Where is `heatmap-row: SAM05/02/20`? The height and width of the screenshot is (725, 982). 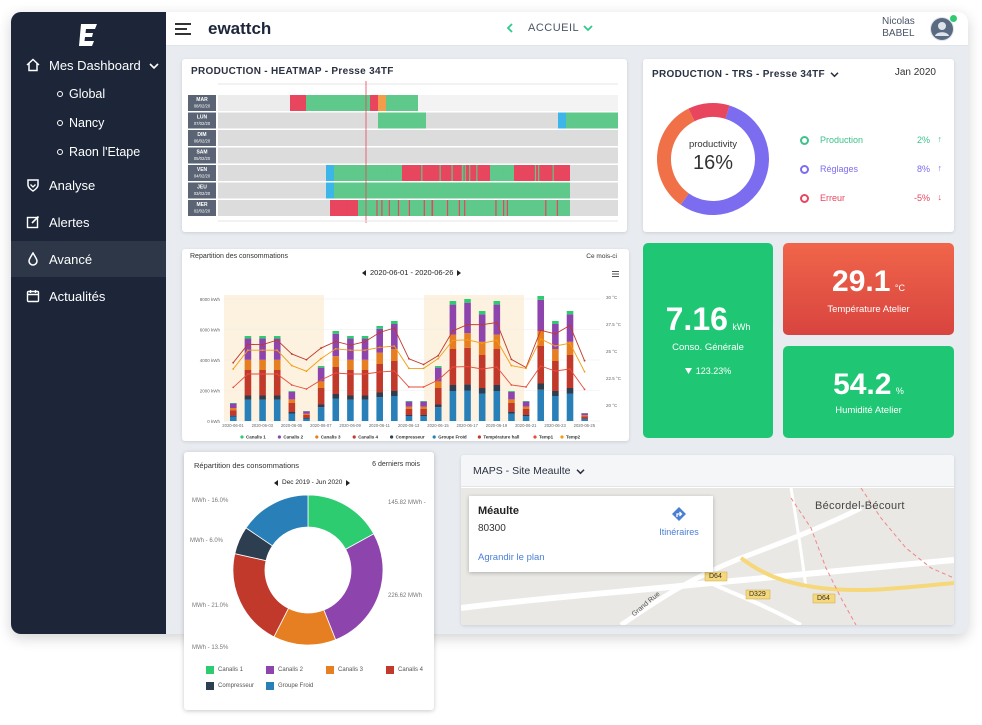
heatmap-row: SAM05/02/20 is located at coordinates (403, 156).